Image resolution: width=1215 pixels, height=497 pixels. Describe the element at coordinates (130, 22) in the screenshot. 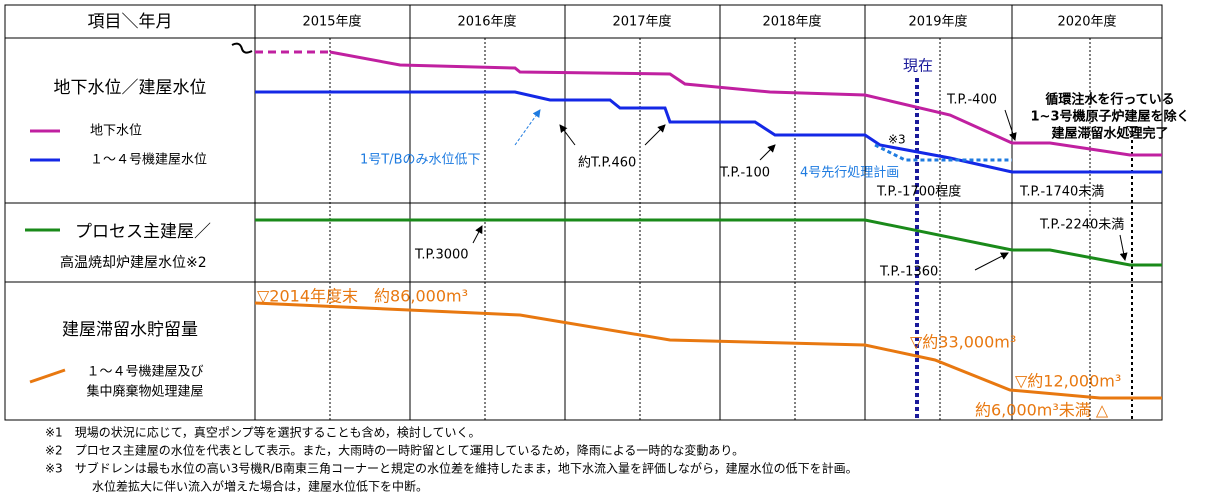

I see `header-item: 項目＼年月` at that location.